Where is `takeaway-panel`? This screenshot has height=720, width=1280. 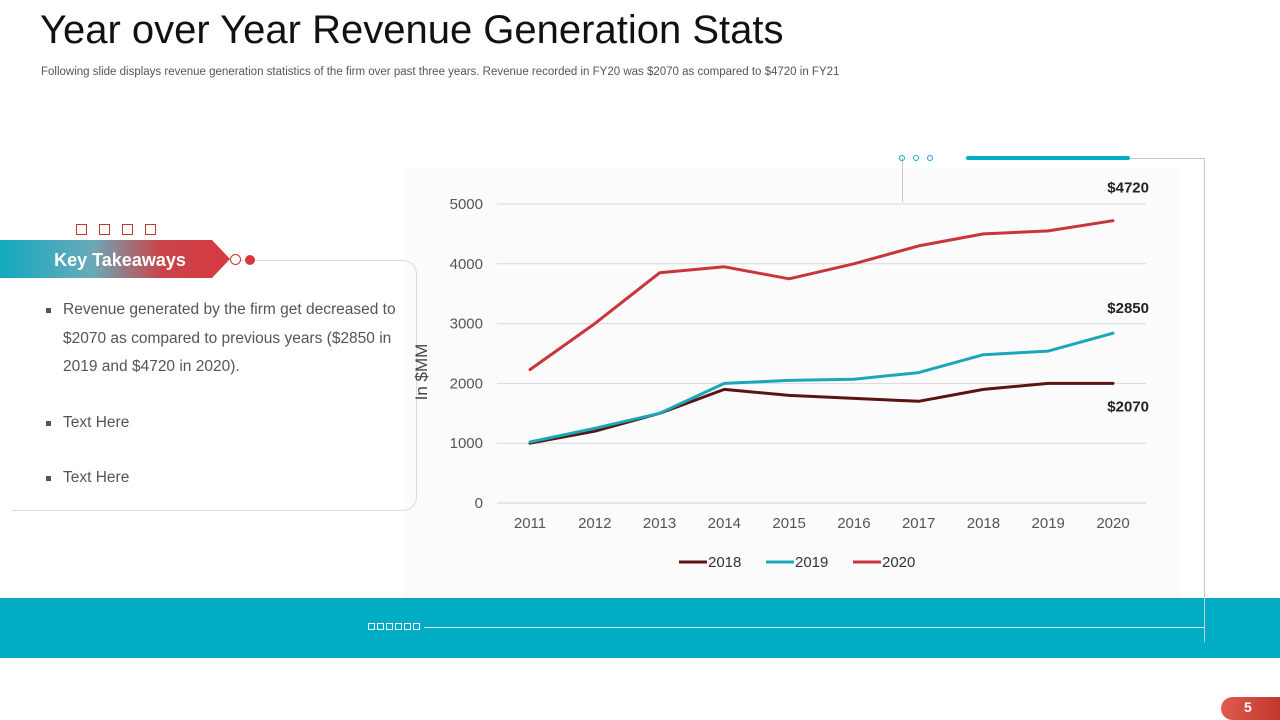 takeaway-panel is located at coordinates (214, 385).